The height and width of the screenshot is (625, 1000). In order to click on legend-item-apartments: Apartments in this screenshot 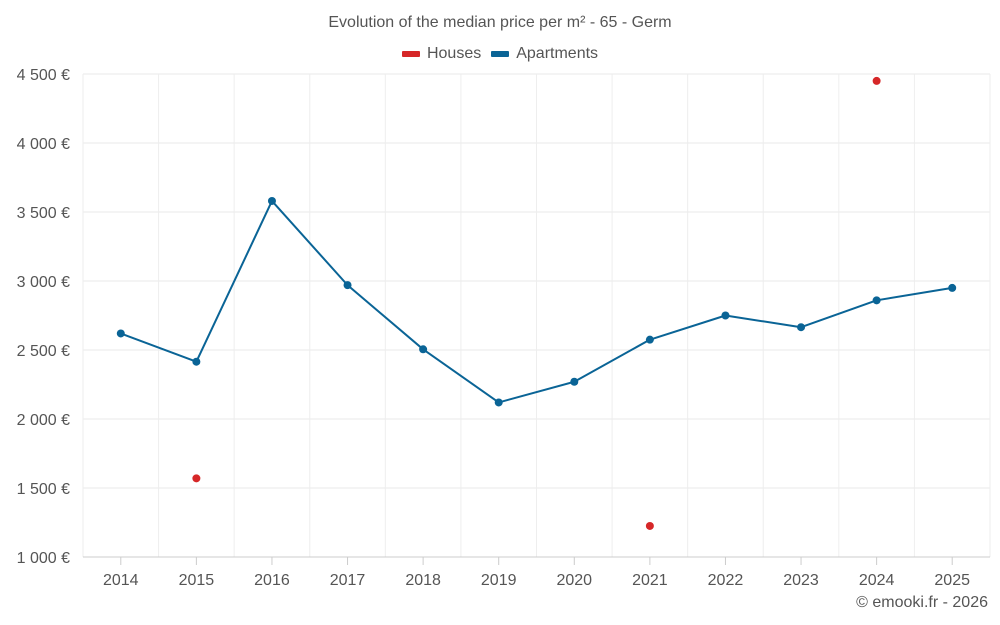, I will do `click(544, 54)`.